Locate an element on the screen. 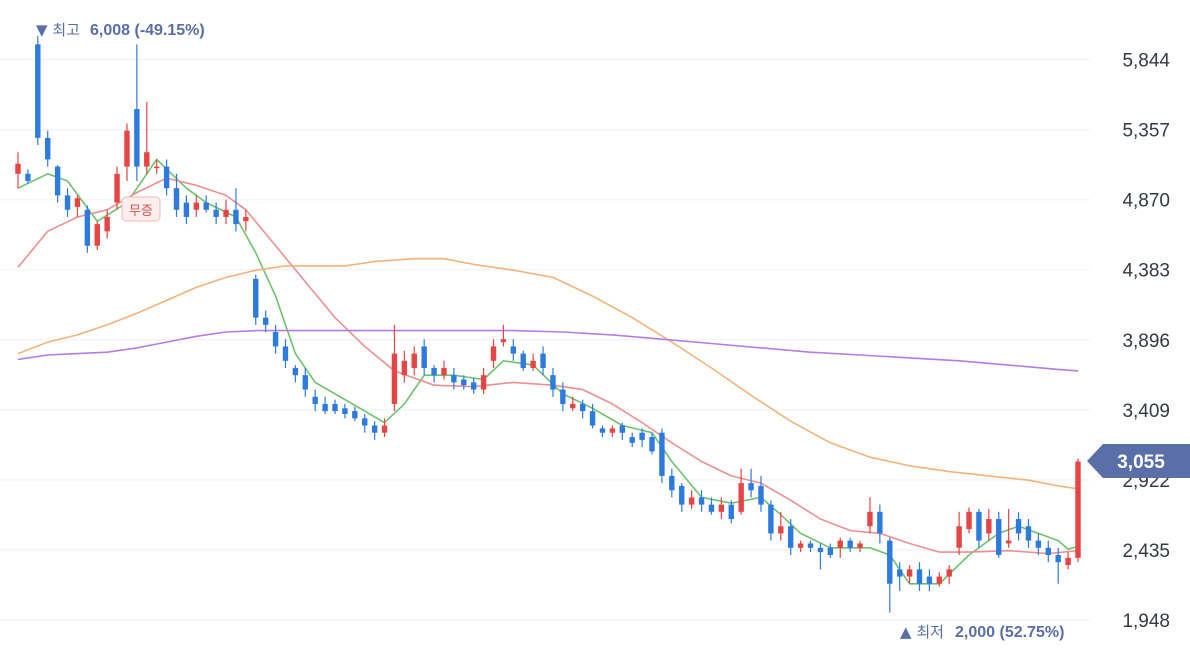 The width and height of the screenshot is (1190, 654). high-marker-label: 최고 is located at coordinates (66, 30).